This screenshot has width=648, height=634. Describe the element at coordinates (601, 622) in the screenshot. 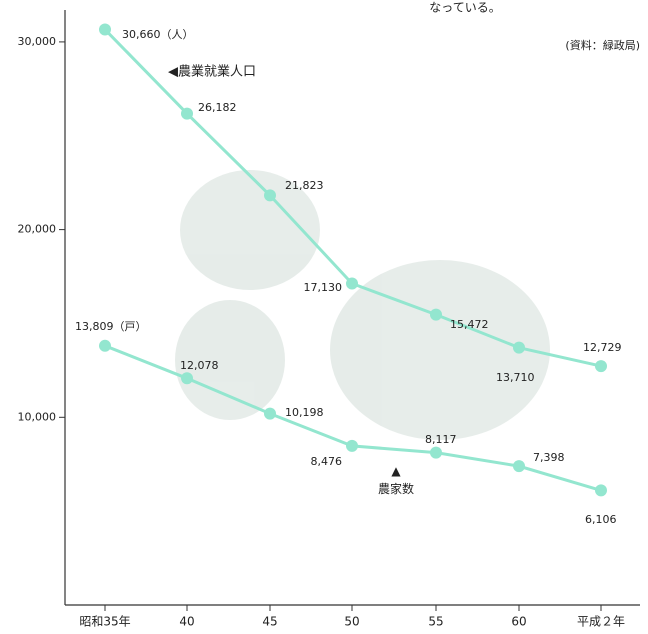

I see `x-tick-label: 平成２年` at that location.